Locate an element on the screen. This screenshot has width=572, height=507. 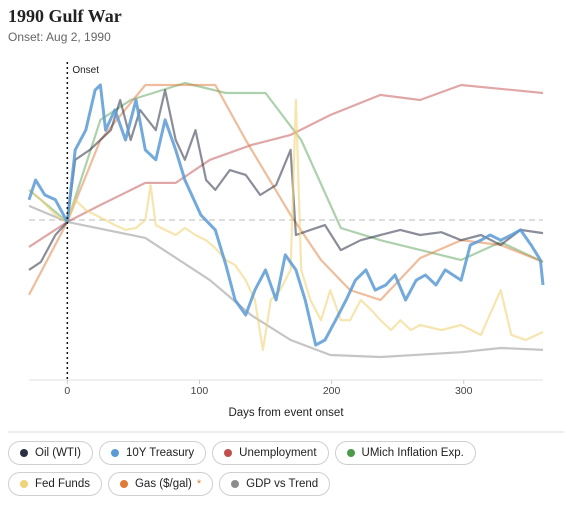
legend-label: GDP vs Trend is located at coordinates (282, 484).